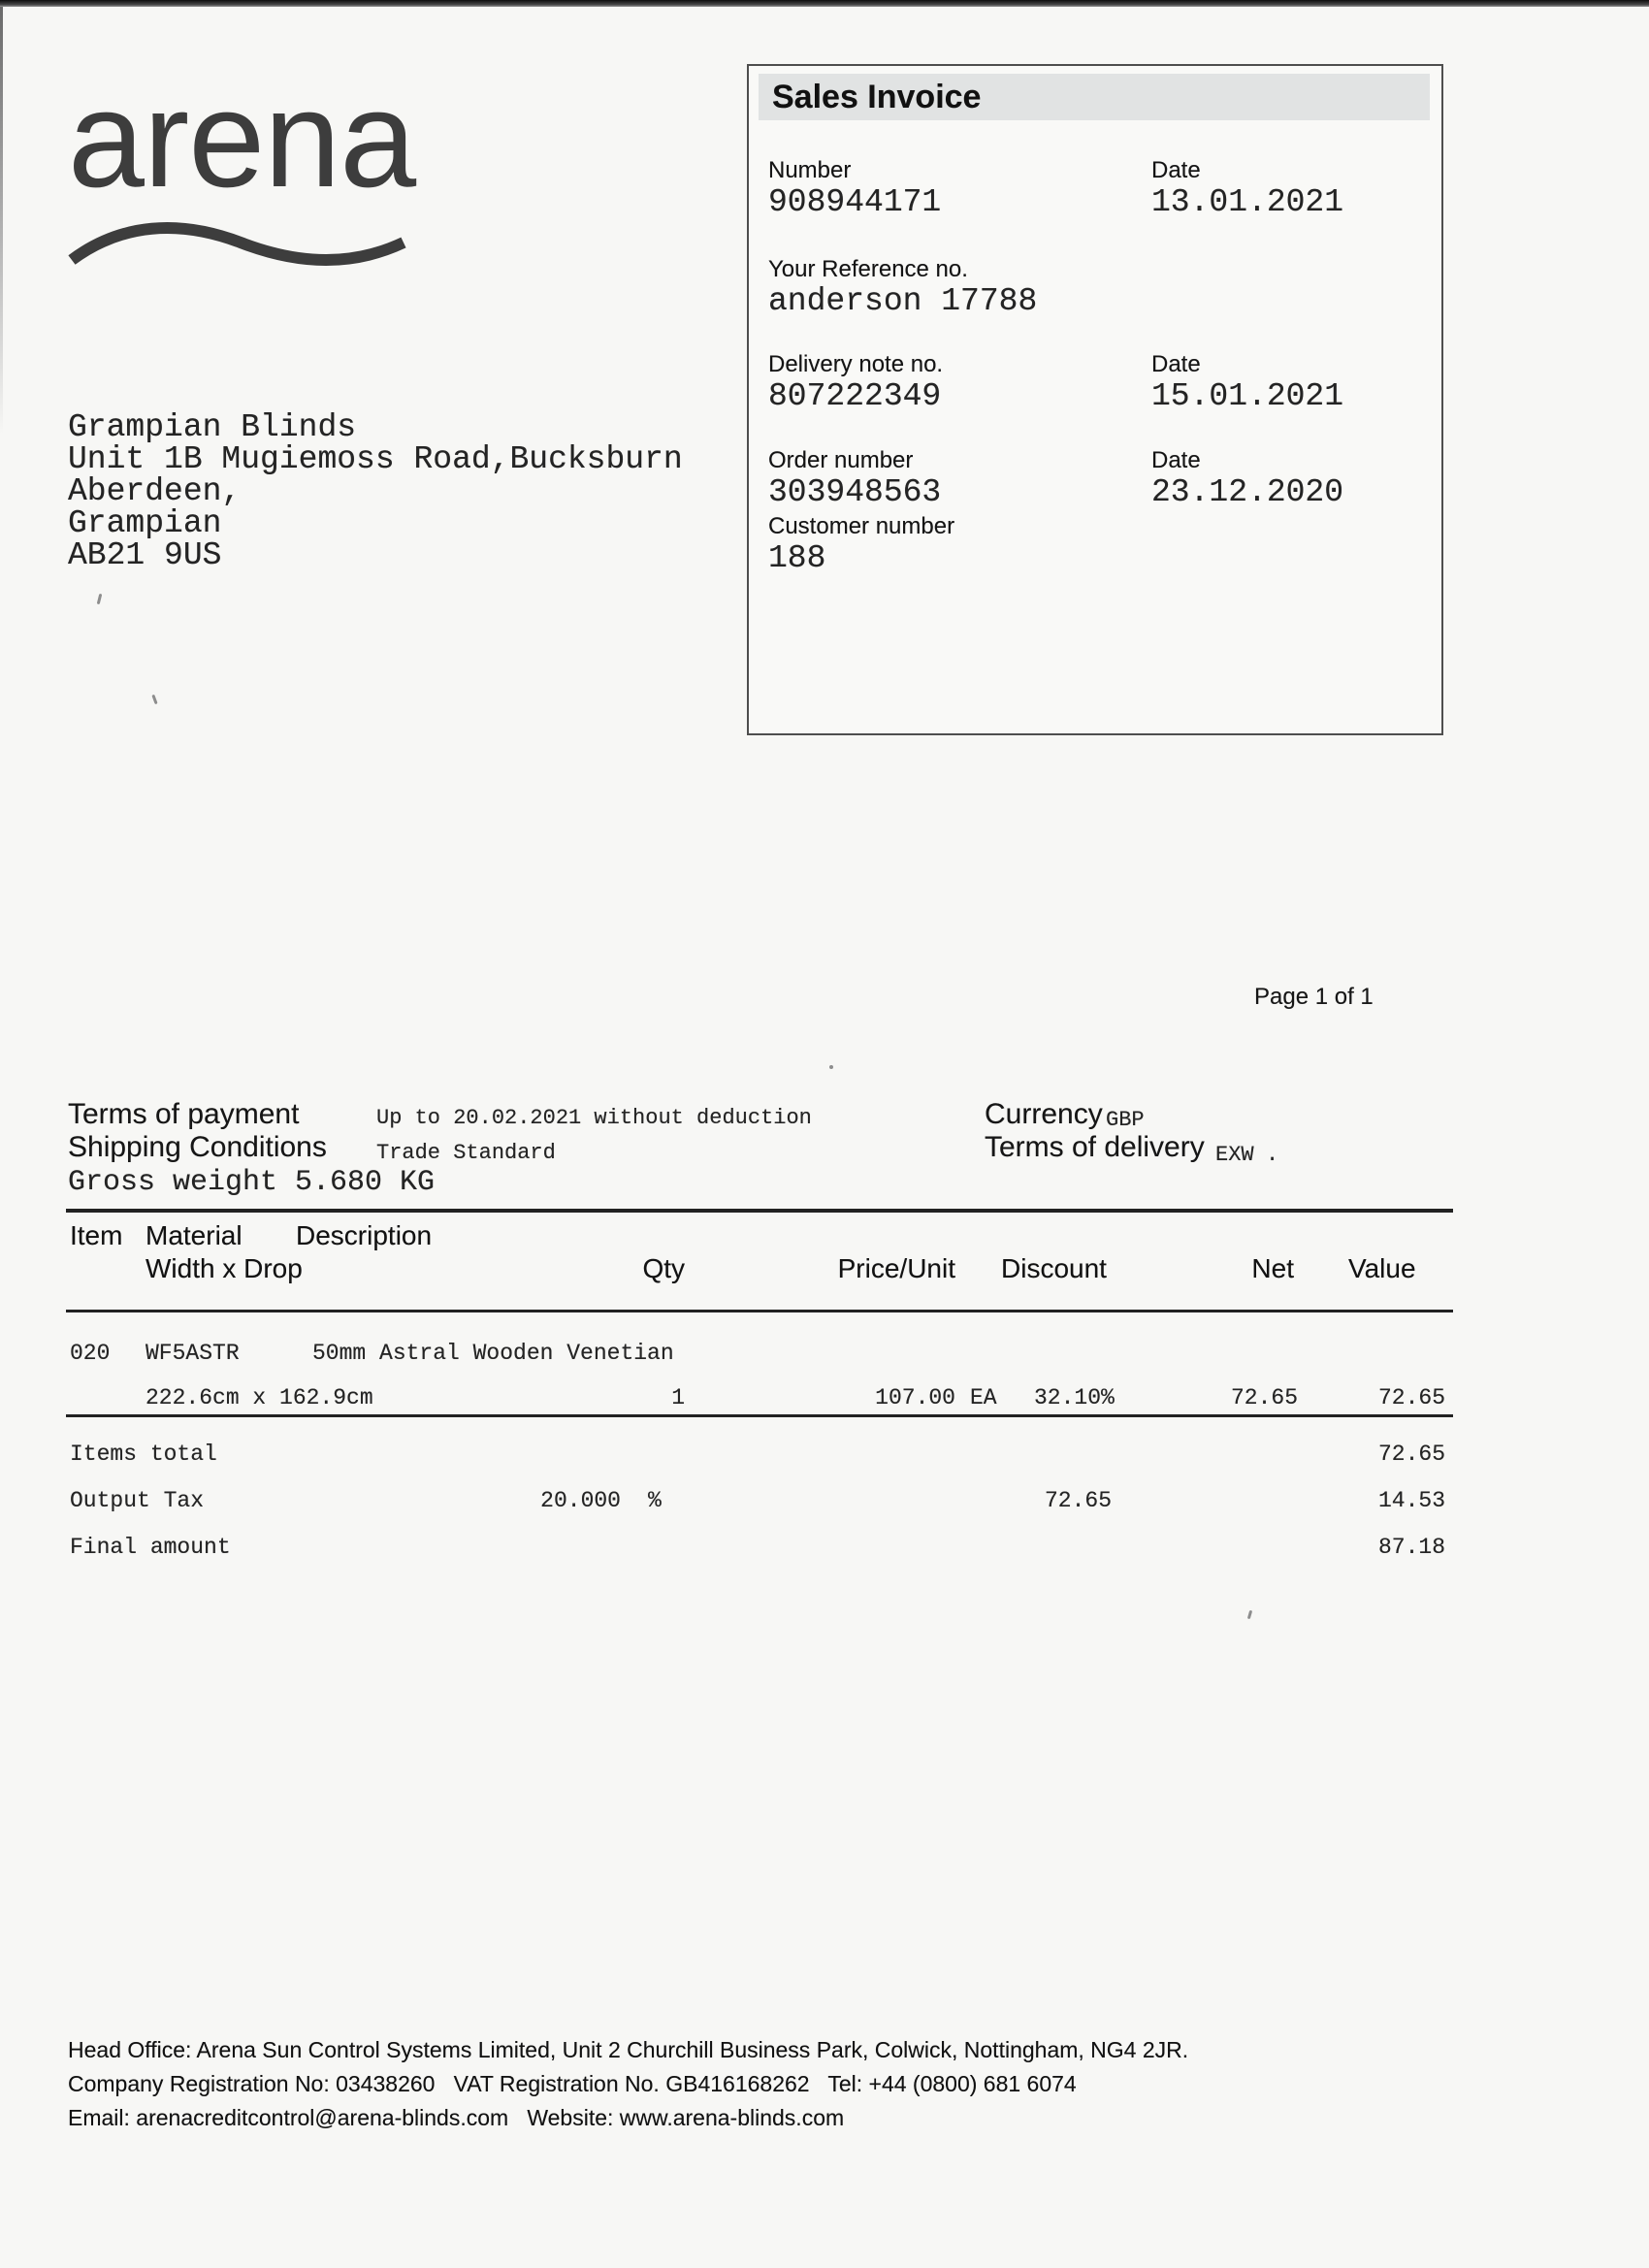 The image size is (1649, 2268). Describe the element at coordinates (759, 1211) in the screenshot. I see `table-rule-top` at that location.